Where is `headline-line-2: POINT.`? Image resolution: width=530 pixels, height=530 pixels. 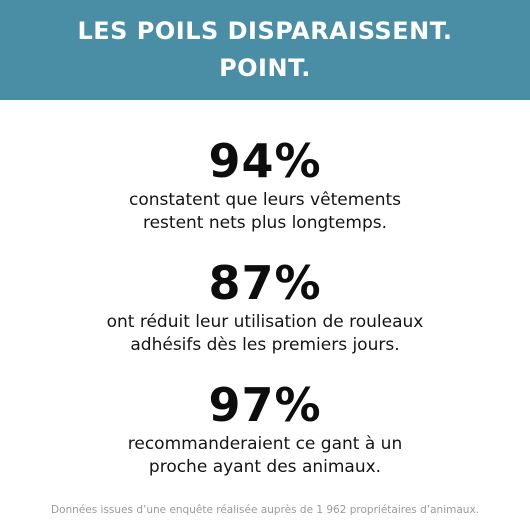
headline-line-2: POINT. is located at coordinates (265, 68).